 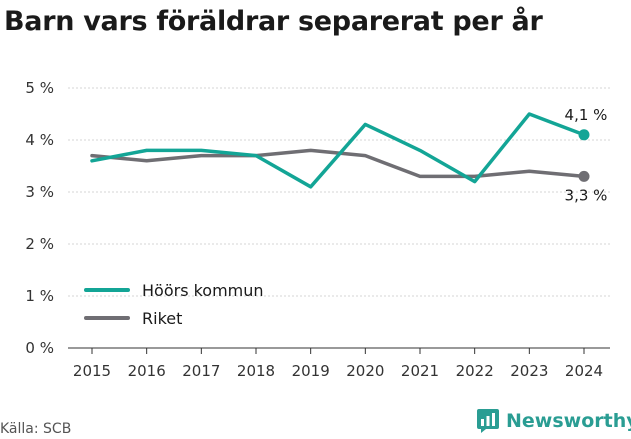 What do you see at coordinates (39, 244) in the screenshot?
I see `y-tick-label: 2 %` at bounding box center [39, 244].